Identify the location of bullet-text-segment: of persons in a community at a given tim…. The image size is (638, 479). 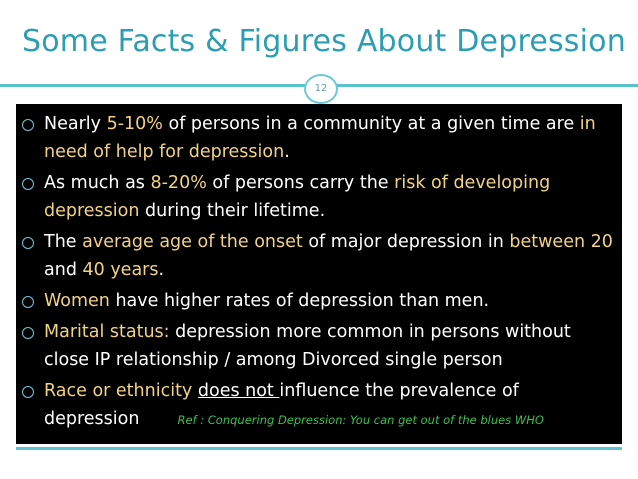
(371, 124).